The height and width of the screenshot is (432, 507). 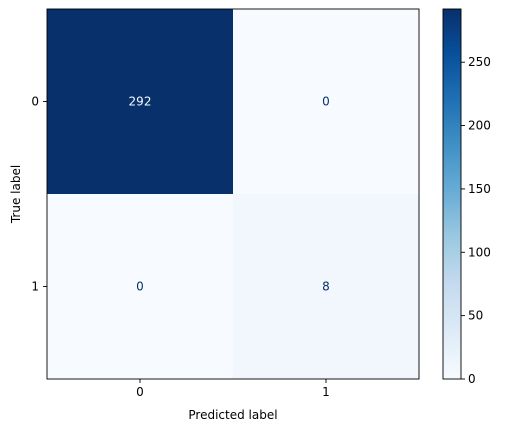 What do you see at coordinates (479, 126) in the screenshot?
I see `colorbar-tick-label-4: 200` at bounding box center [479, 126].